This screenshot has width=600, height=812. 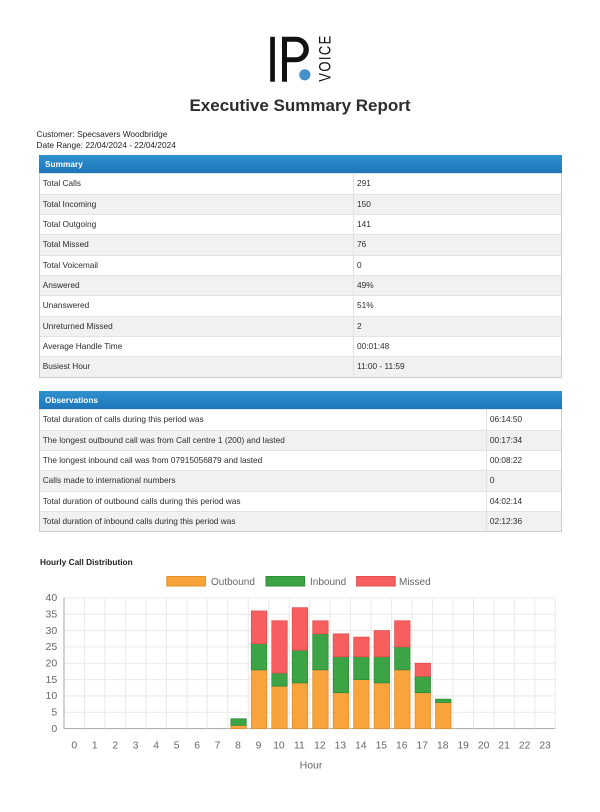 I want to click on svg-text: 35, so click(x=52, y=614).